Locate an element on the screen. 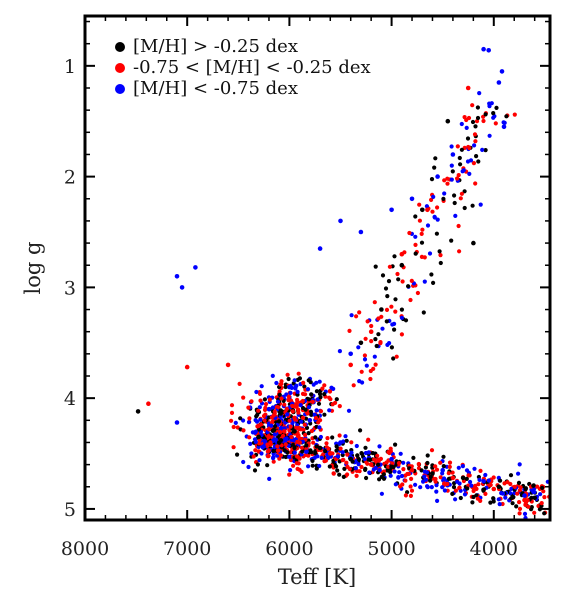 This screenshot has height=605, width=570. y-tick-label: 4 is located at coordinates (70, 399).